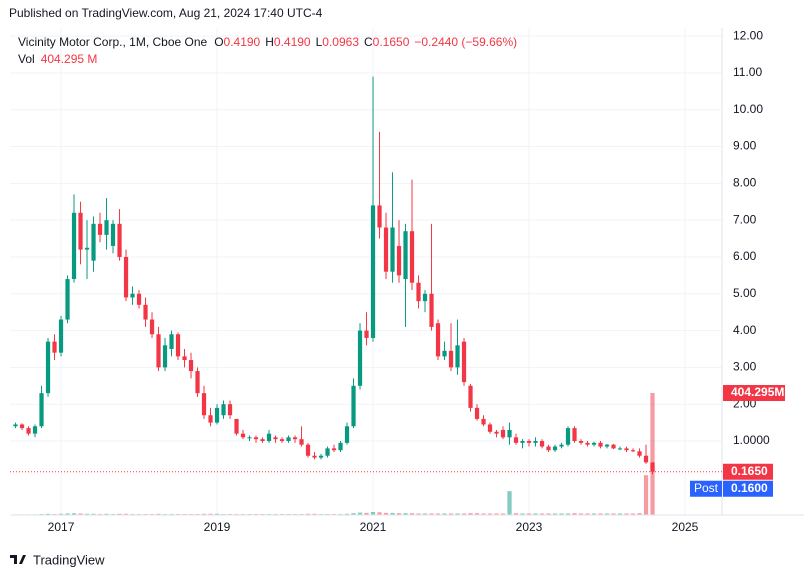 The width and height of the screenshot is (804, 578). I want to click on ohlc-key: O, so click(218, 42).